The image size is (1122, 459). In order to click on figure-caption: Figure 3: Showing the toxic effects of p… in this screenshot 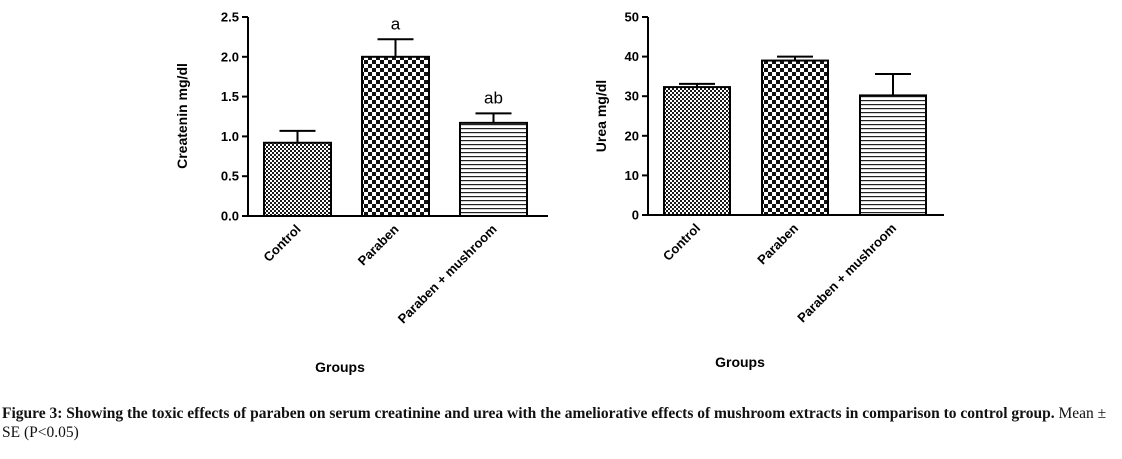, I will do `click(560, 423)`.